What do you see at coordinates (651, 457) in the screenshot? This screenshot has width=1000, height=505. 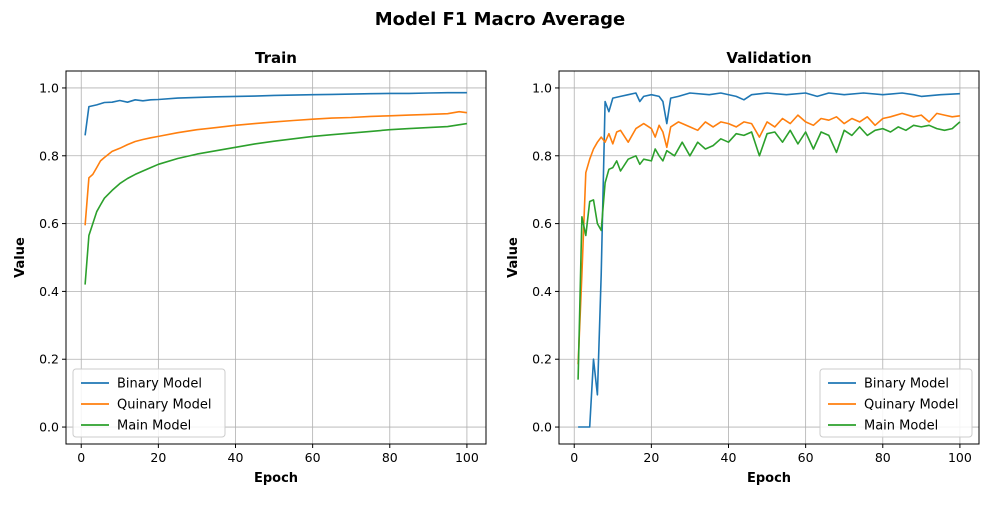 I see `validation-xtick-label-20: 20` at bounding box center [651, 457].